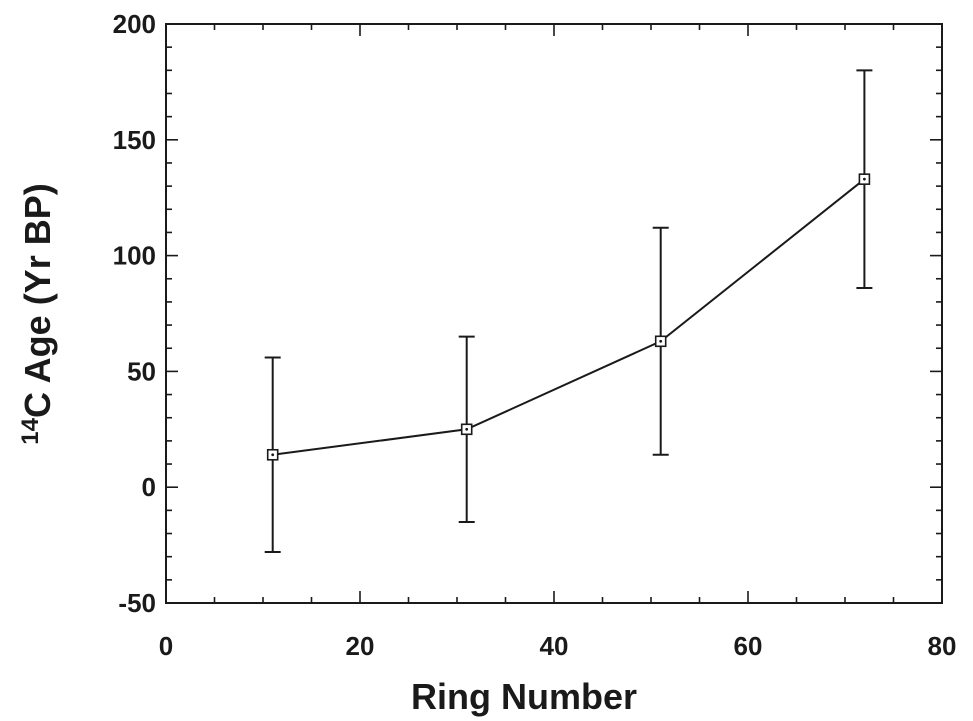 This screenshot has width=973, height=721. I want to click on y-tick-labels: -50 0 50 100 150 200, so click(134, 313).